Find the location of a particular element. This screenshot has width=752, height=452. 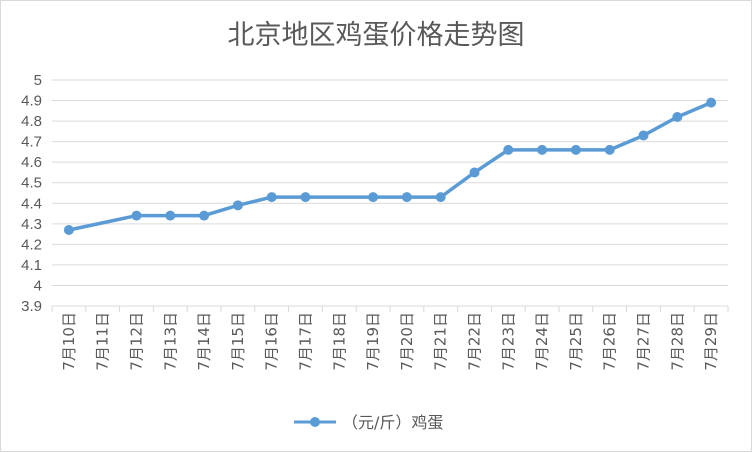

y-tick-label: 3.9 is located at coordinates (31, 306).